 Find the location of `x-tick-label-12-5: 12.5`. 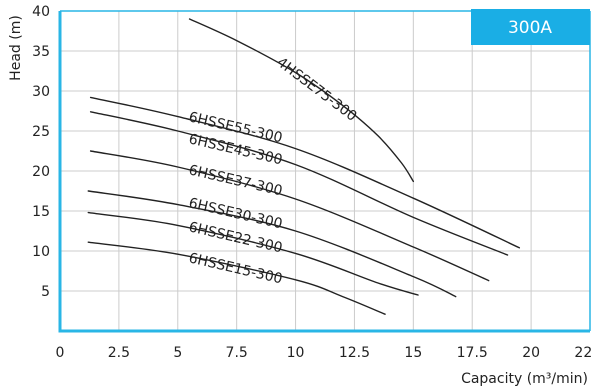

x-tick-label-12-5: 12.5 is located at coordinates (354, 353).